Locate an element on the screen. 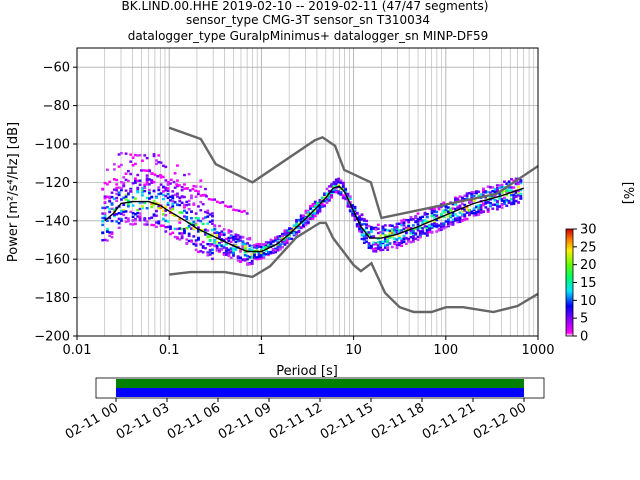 The width and height of the screenshot is (640, 480). colorbar-tick-label: 0 is located at coordinates (584, 337).